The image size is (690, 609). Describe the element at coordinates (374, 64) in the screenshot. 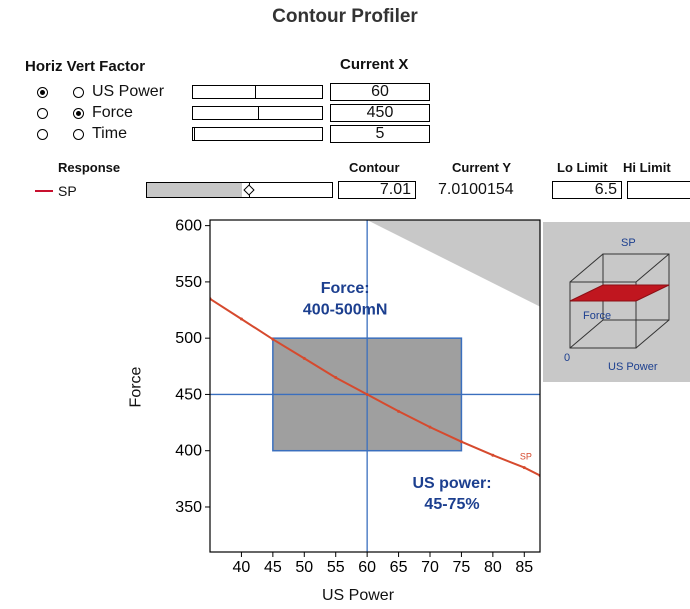

I see `current-x-header: Current X` at that location.